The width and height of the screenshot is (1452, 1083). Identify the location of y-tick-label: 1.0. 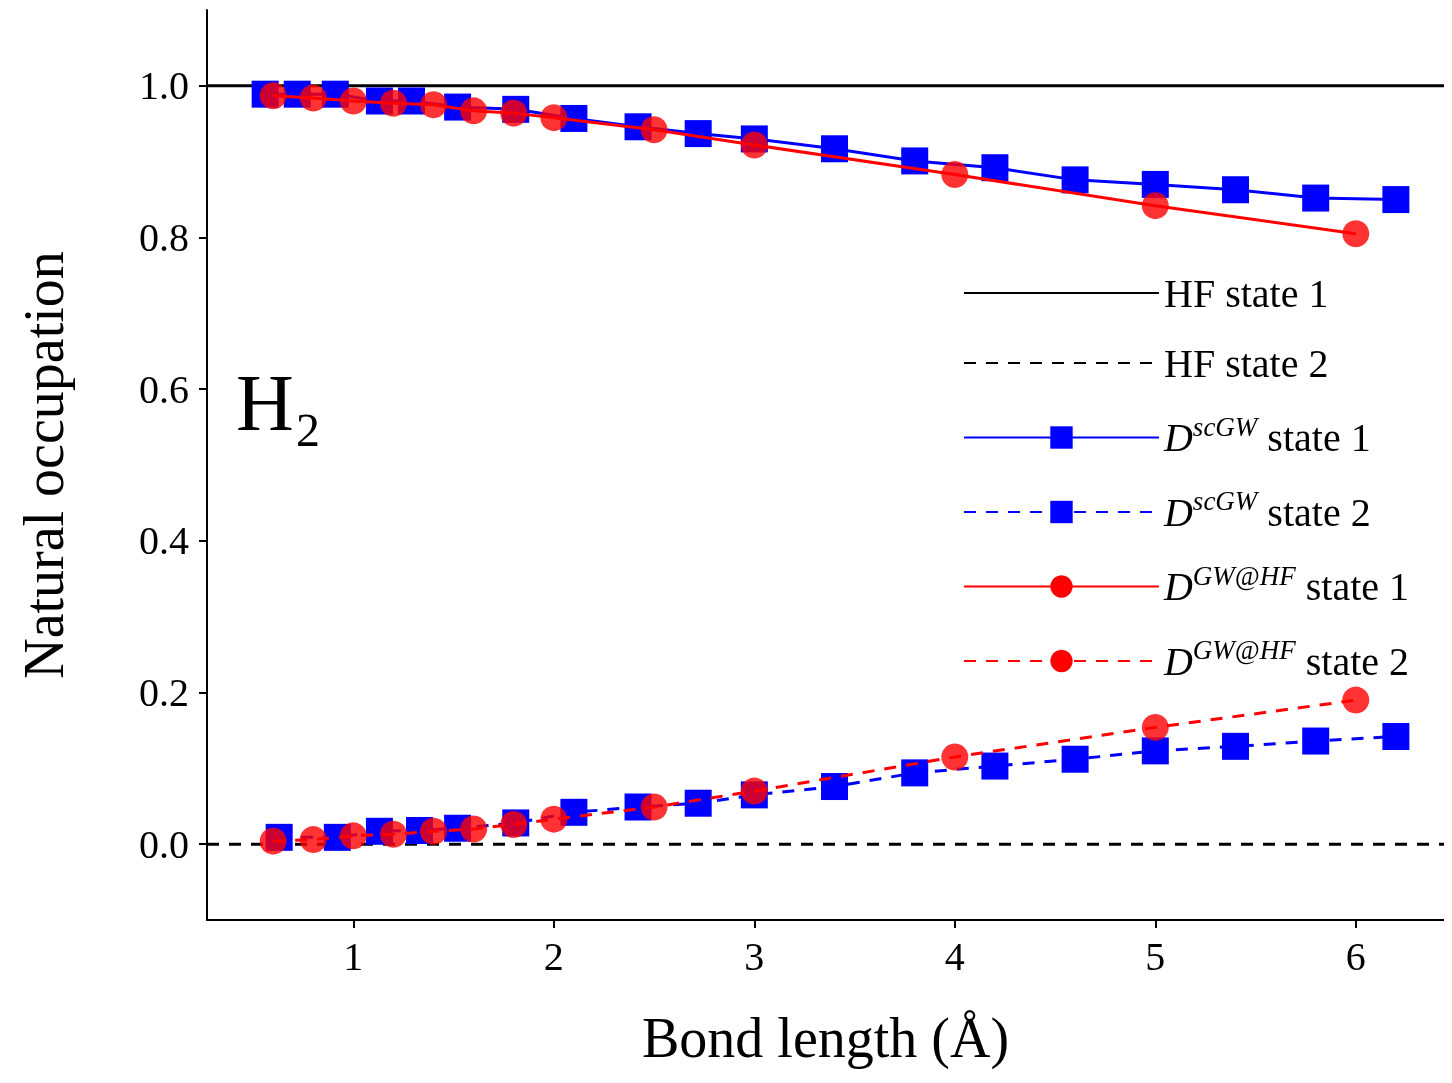
(164, 86).